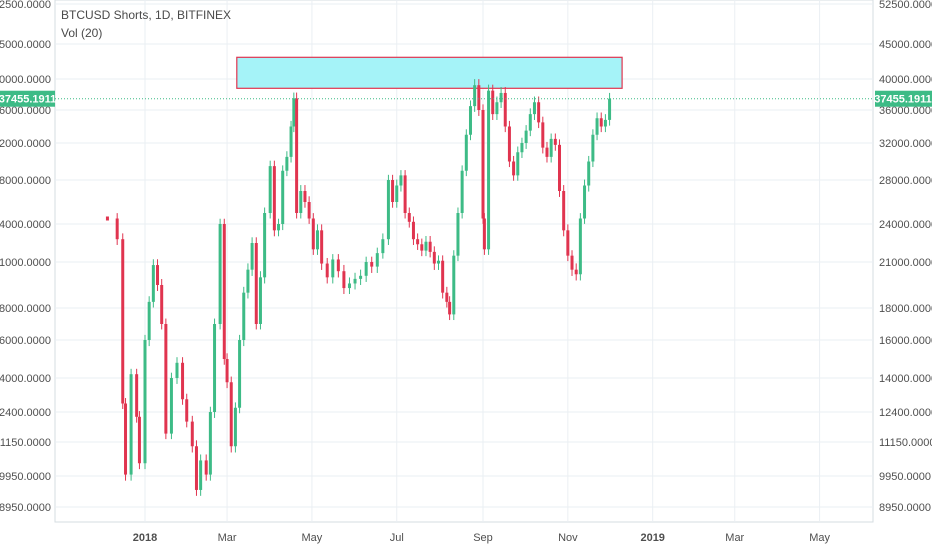 This screenshot has height=555, width=932. I want to click on y-tick-label-left: 11150.0000, so click(25, 443).